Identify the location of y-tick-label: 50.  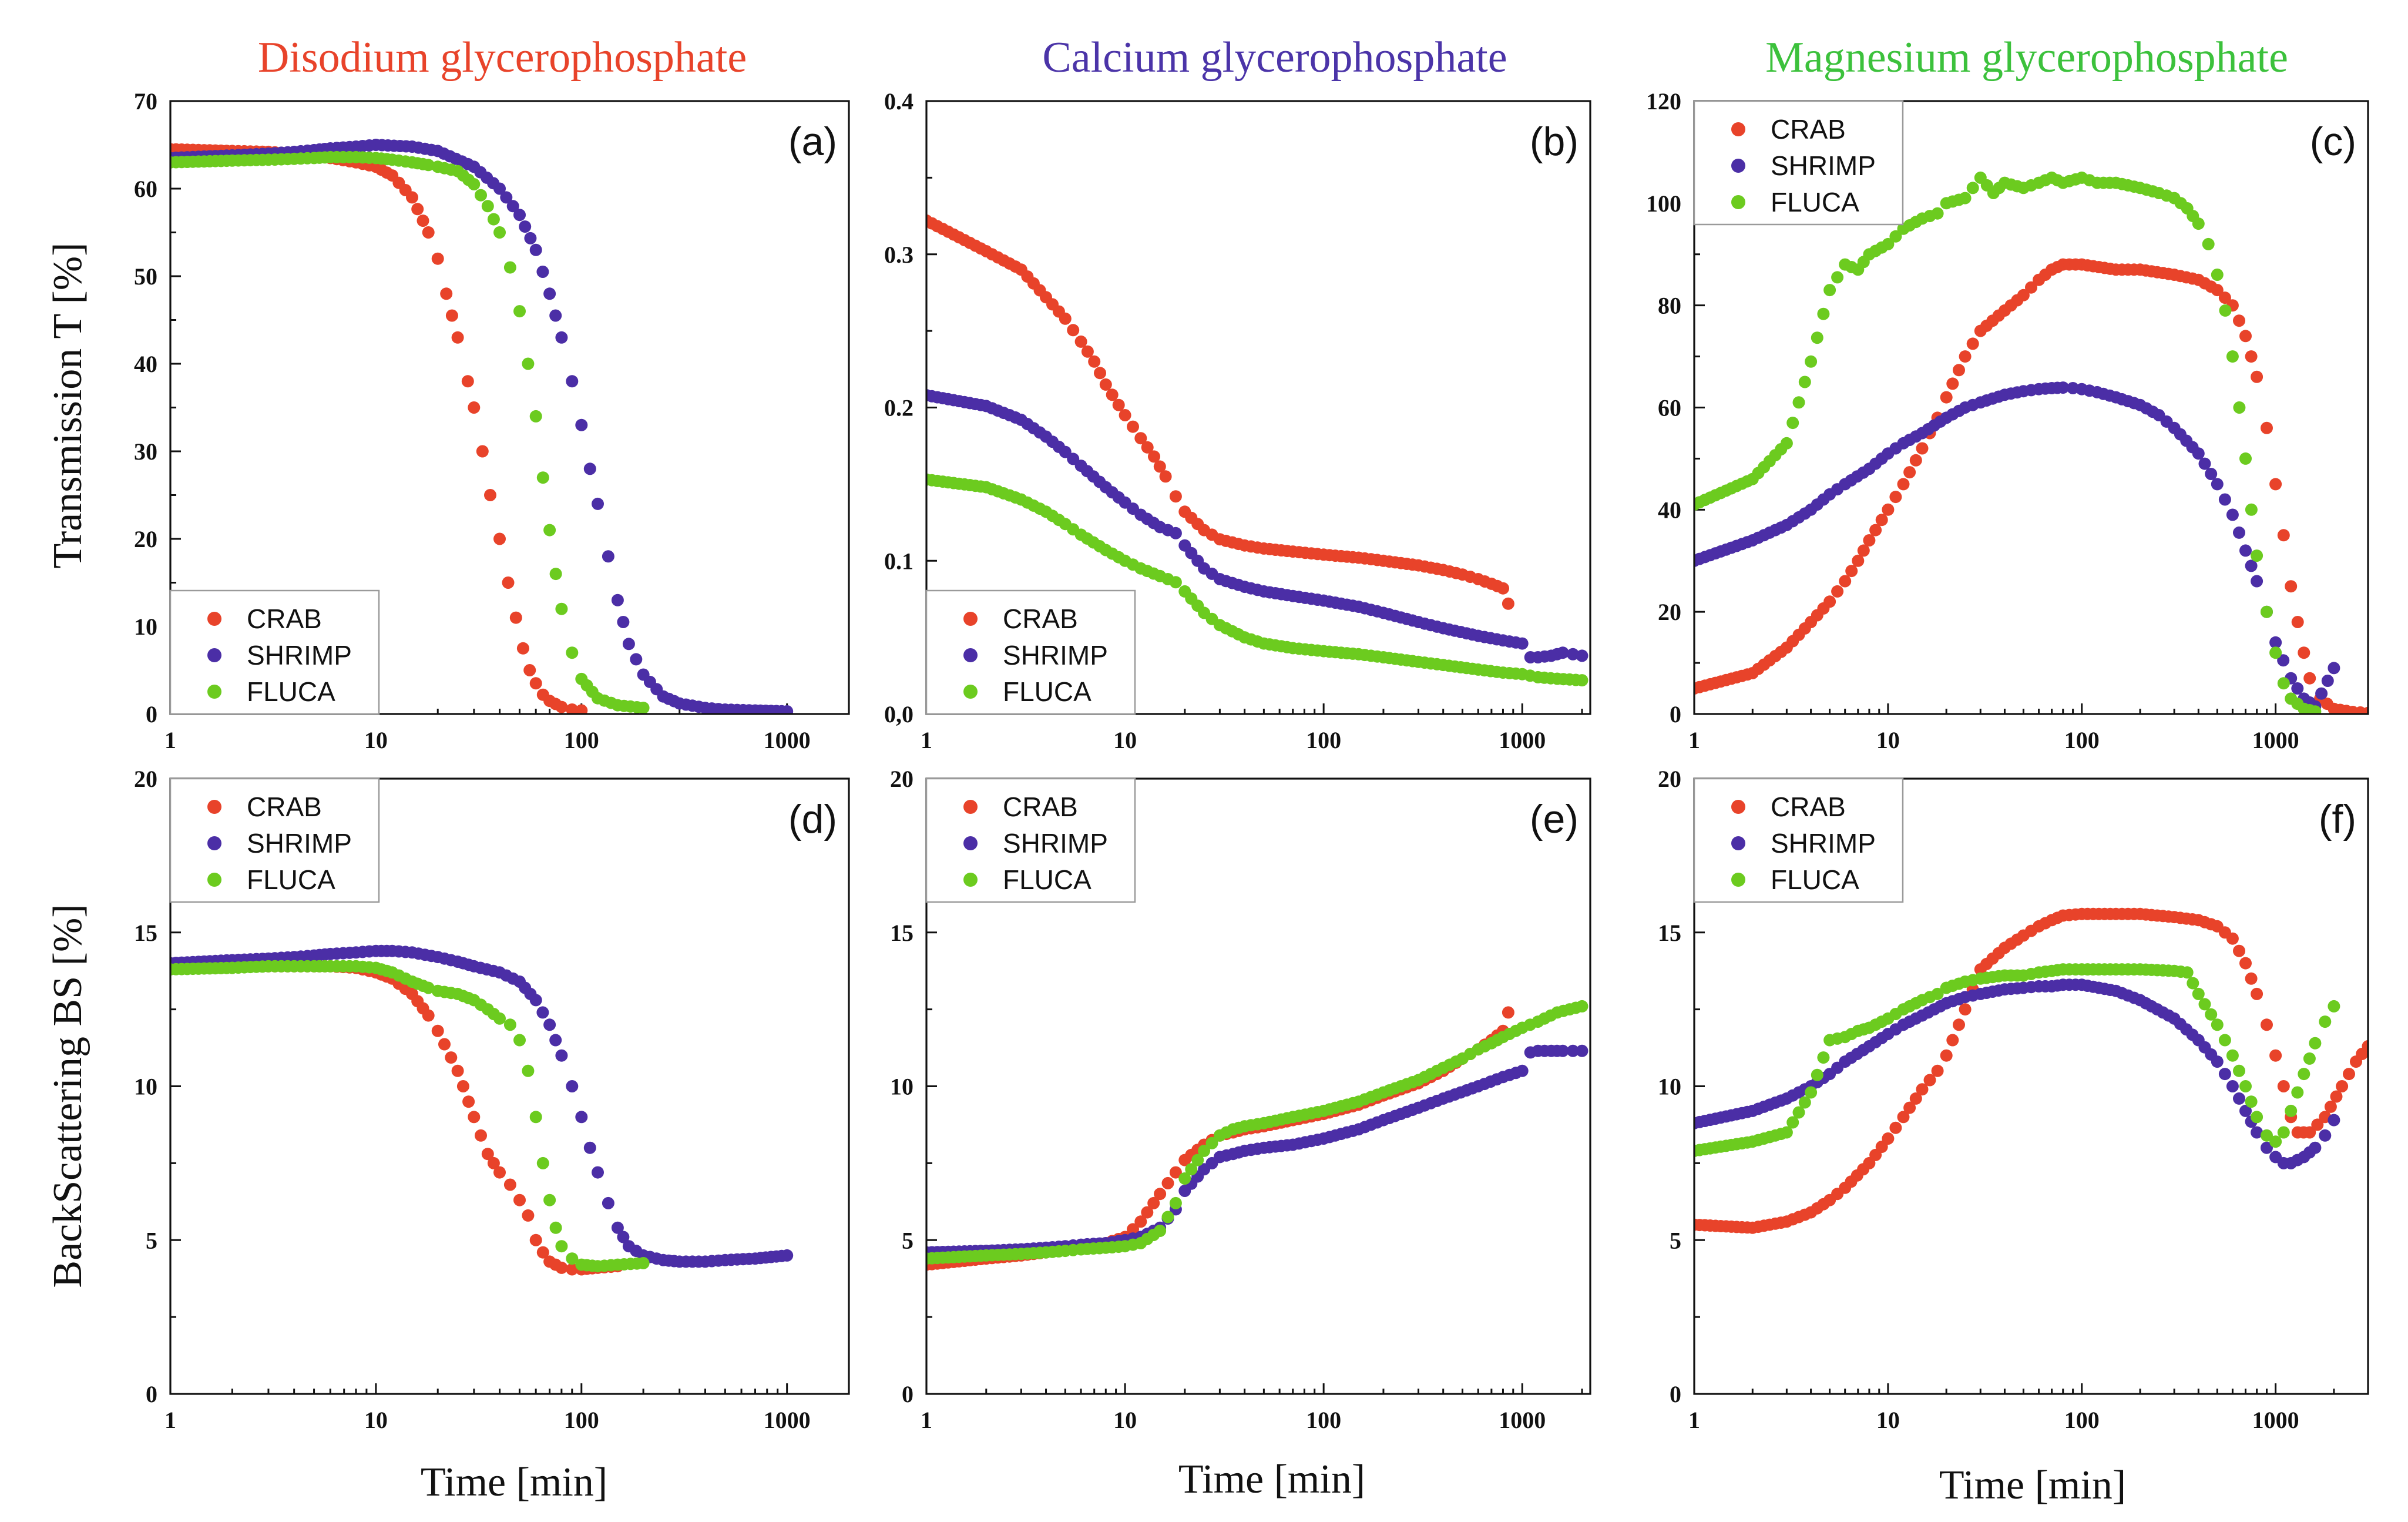
(145, 276).